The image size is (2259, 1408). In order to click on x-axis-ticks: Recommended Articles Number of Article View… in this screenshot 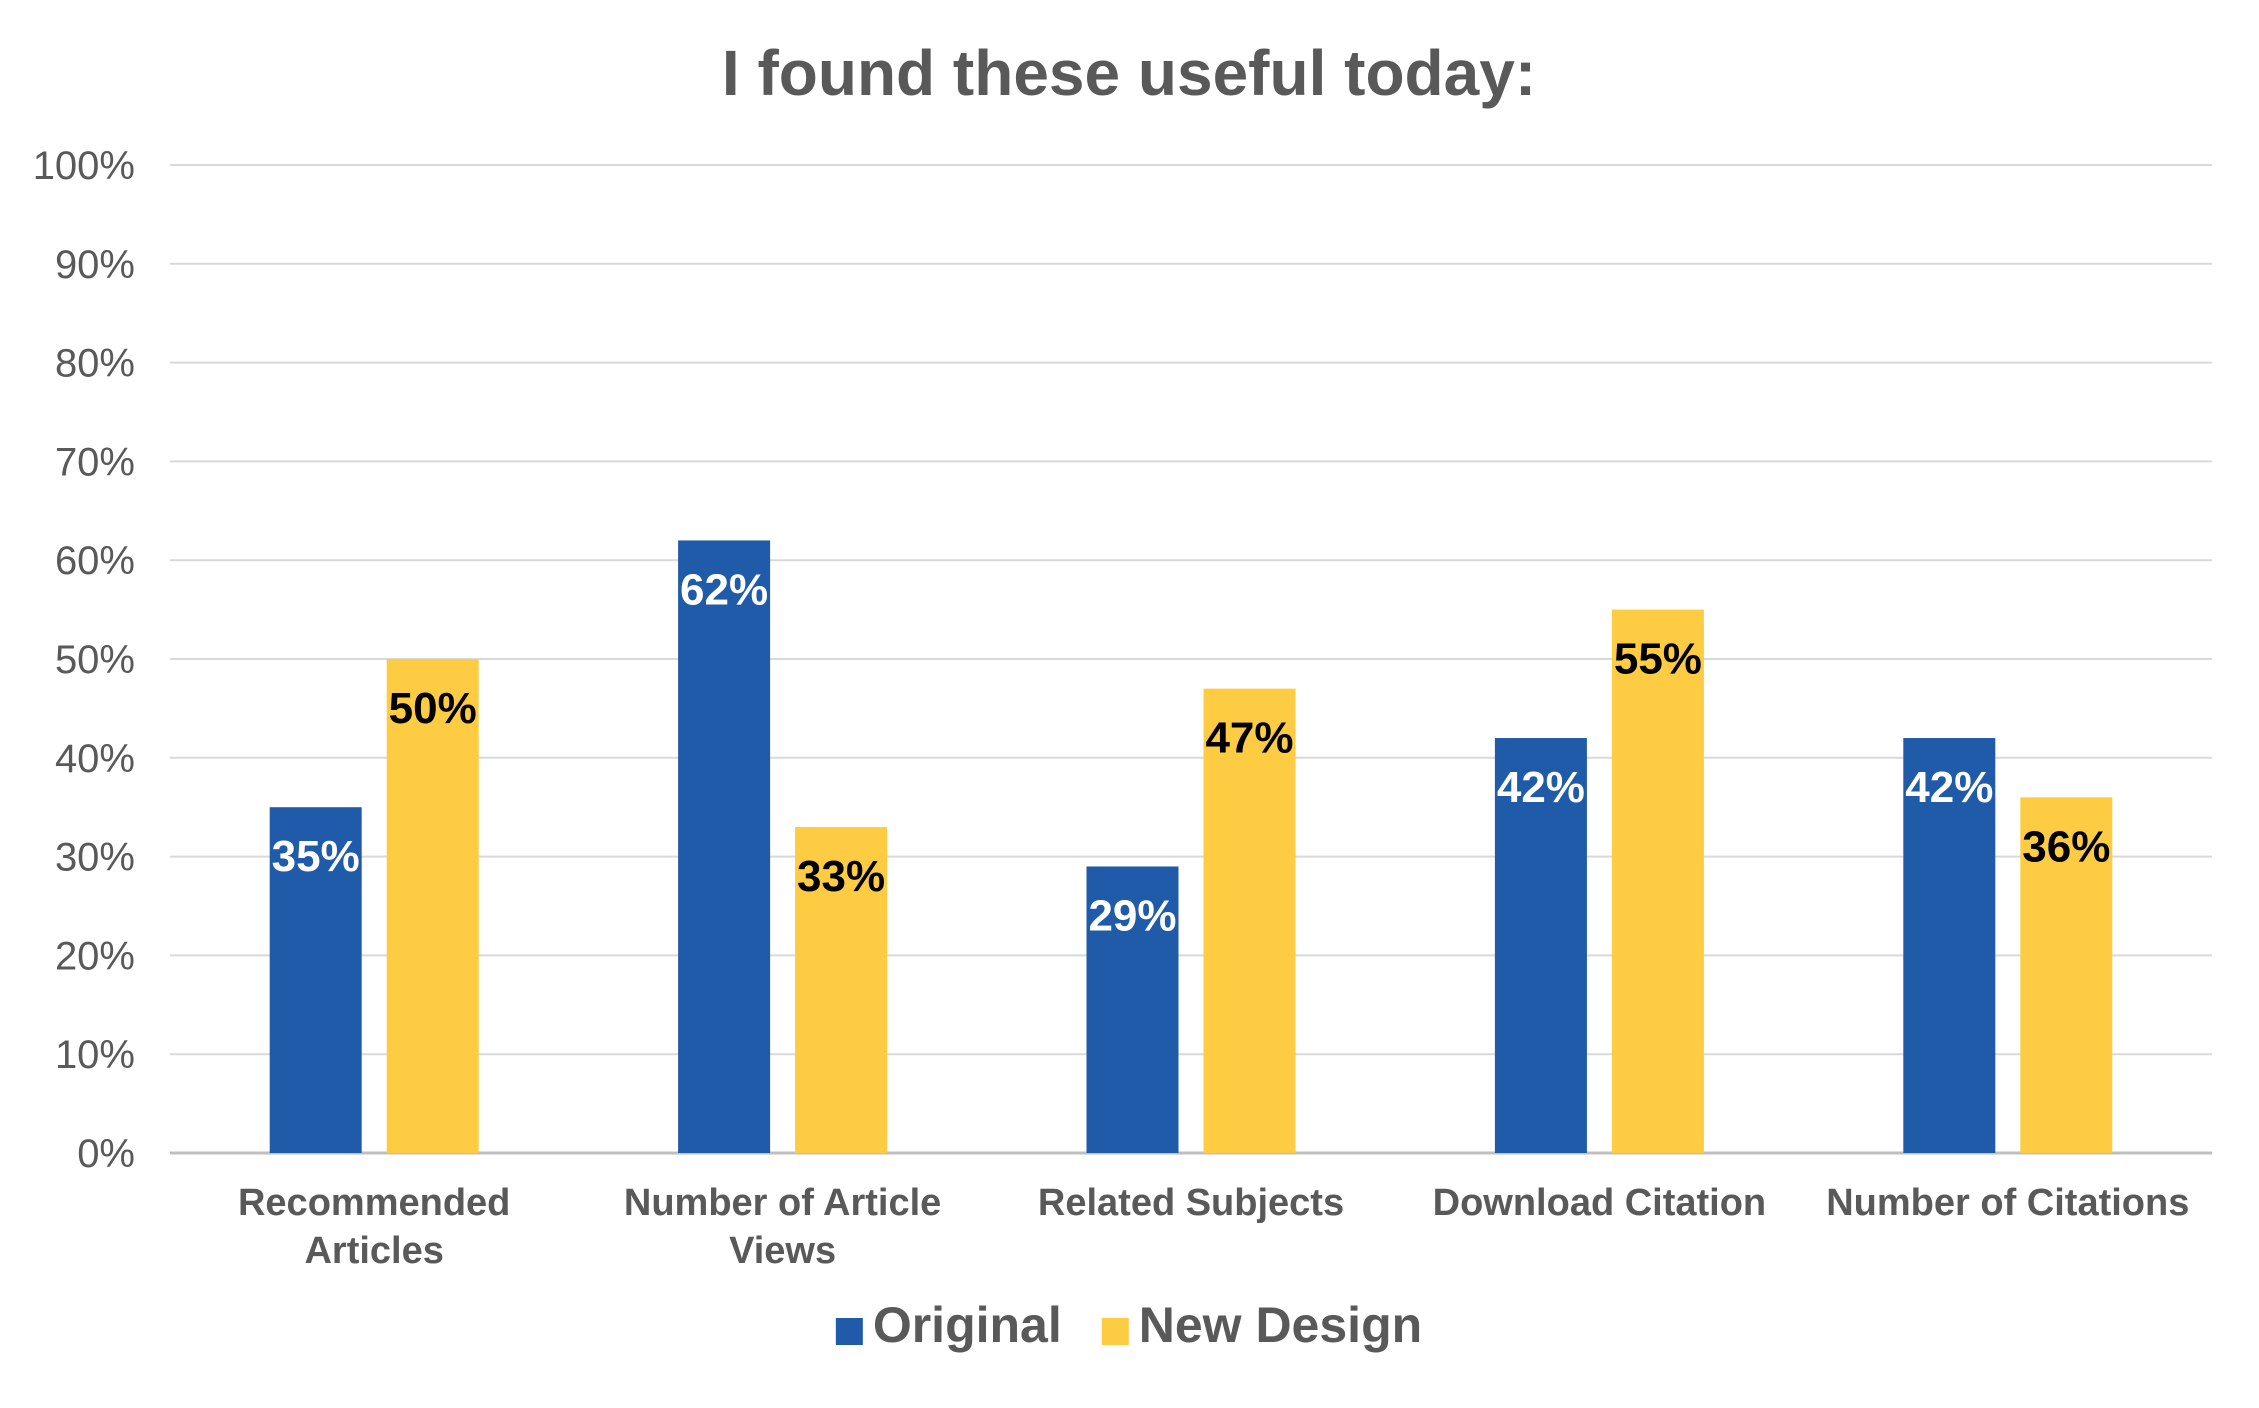, I will do `click(1213, 1227)`.